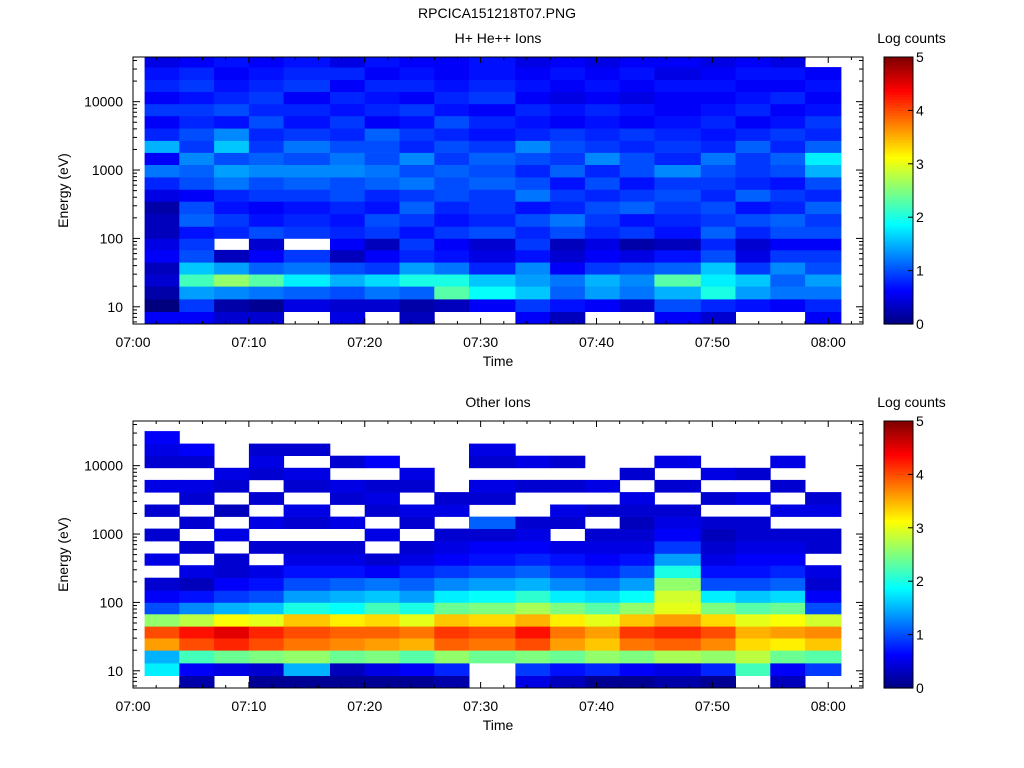  I want to click on colorbar-tick-label: 4, so click(920, 110).